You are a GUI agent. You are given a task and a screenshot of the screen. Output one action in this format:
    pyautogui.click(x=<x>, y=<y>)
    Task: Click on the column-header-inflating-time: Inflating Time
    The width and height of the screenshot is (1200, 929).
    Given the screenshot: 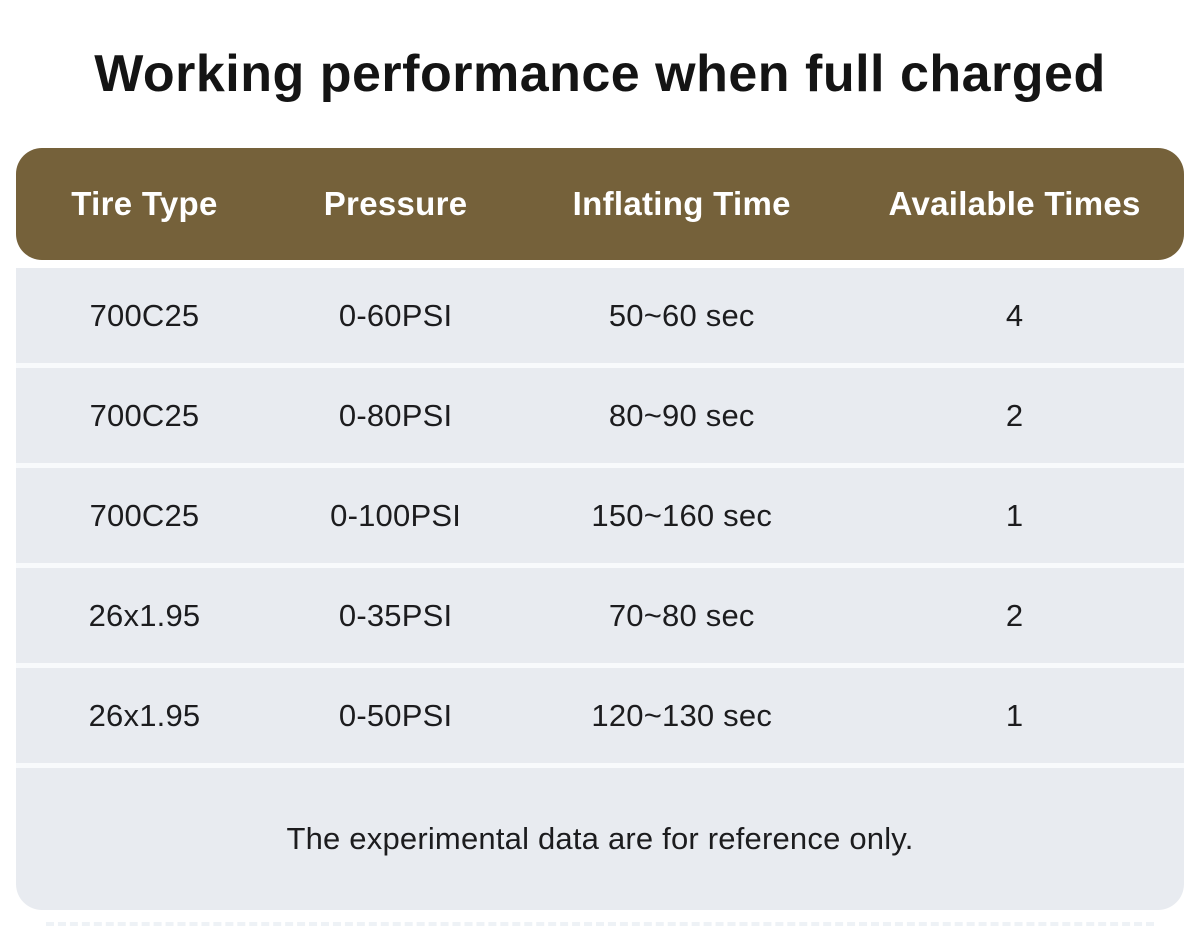 What is the action you would take?
    pyautogui.click(x=681, y=203)
    